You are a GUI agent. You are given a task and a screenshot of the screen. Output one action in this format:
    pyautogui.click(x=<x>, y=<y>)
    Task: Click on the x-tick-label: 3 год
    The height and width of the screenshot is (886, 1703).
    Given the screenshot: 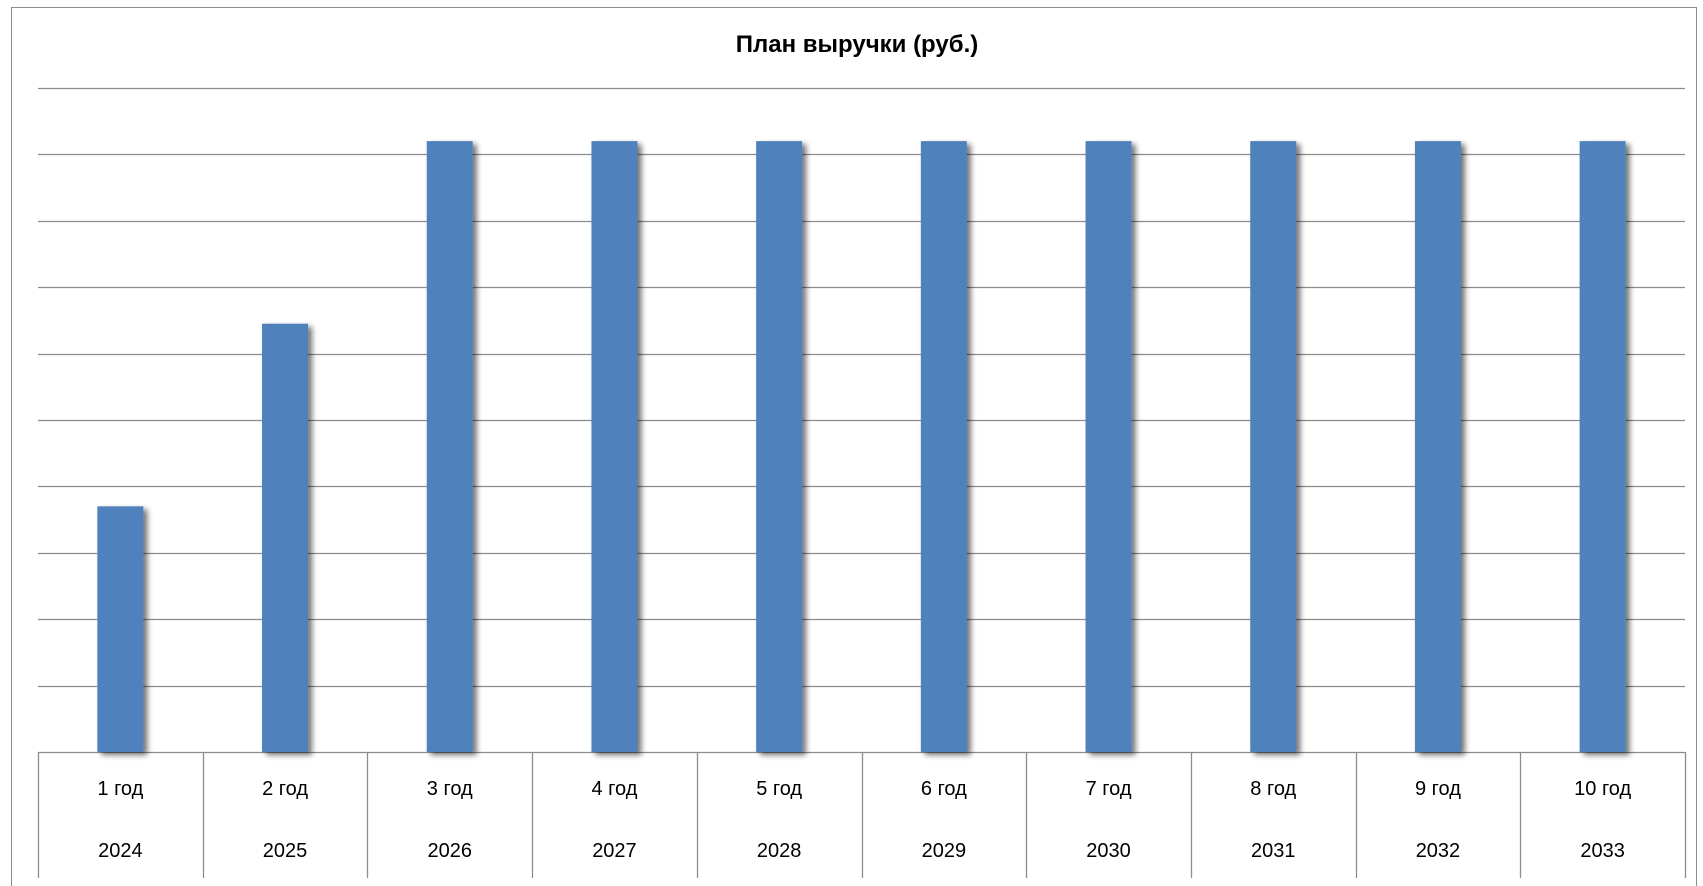 What is the action you would take?
    pyautogui.click(x=450, y=789)
    